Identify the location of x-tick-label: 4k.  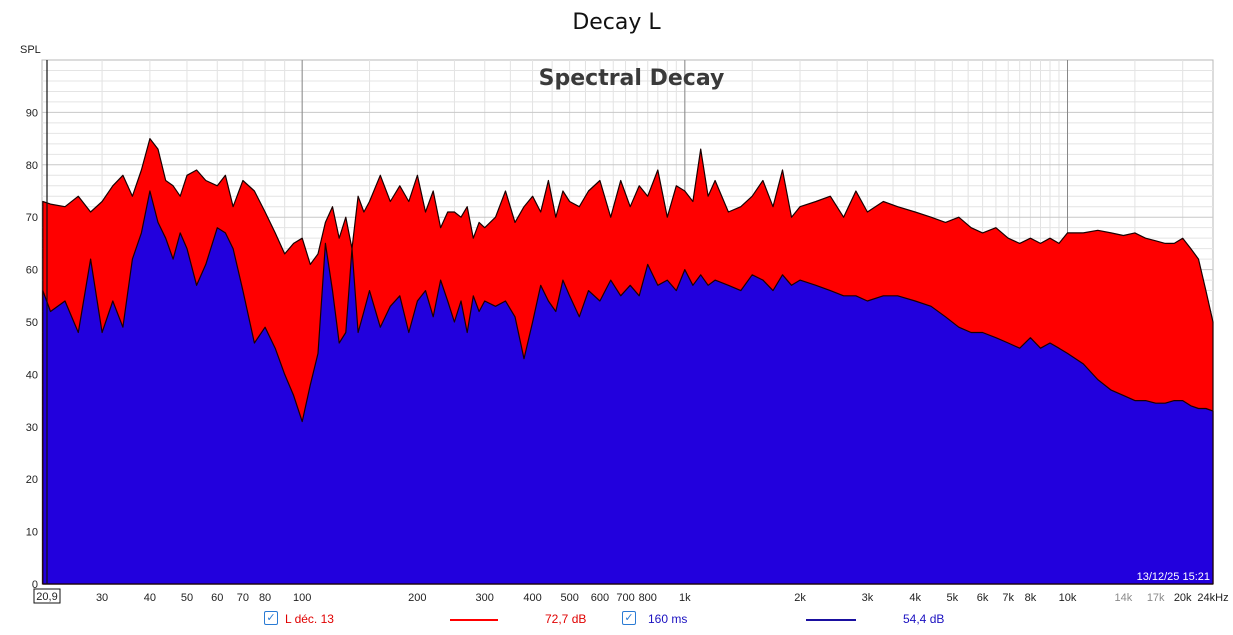
(915, 598).